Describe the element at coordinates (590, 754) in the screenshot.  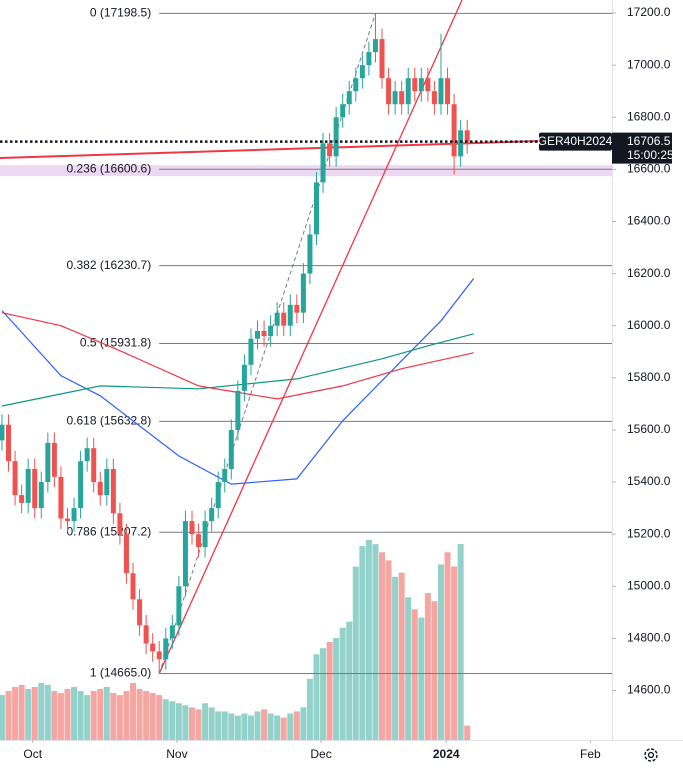
I see `x-tick-label: Feb` at that location.